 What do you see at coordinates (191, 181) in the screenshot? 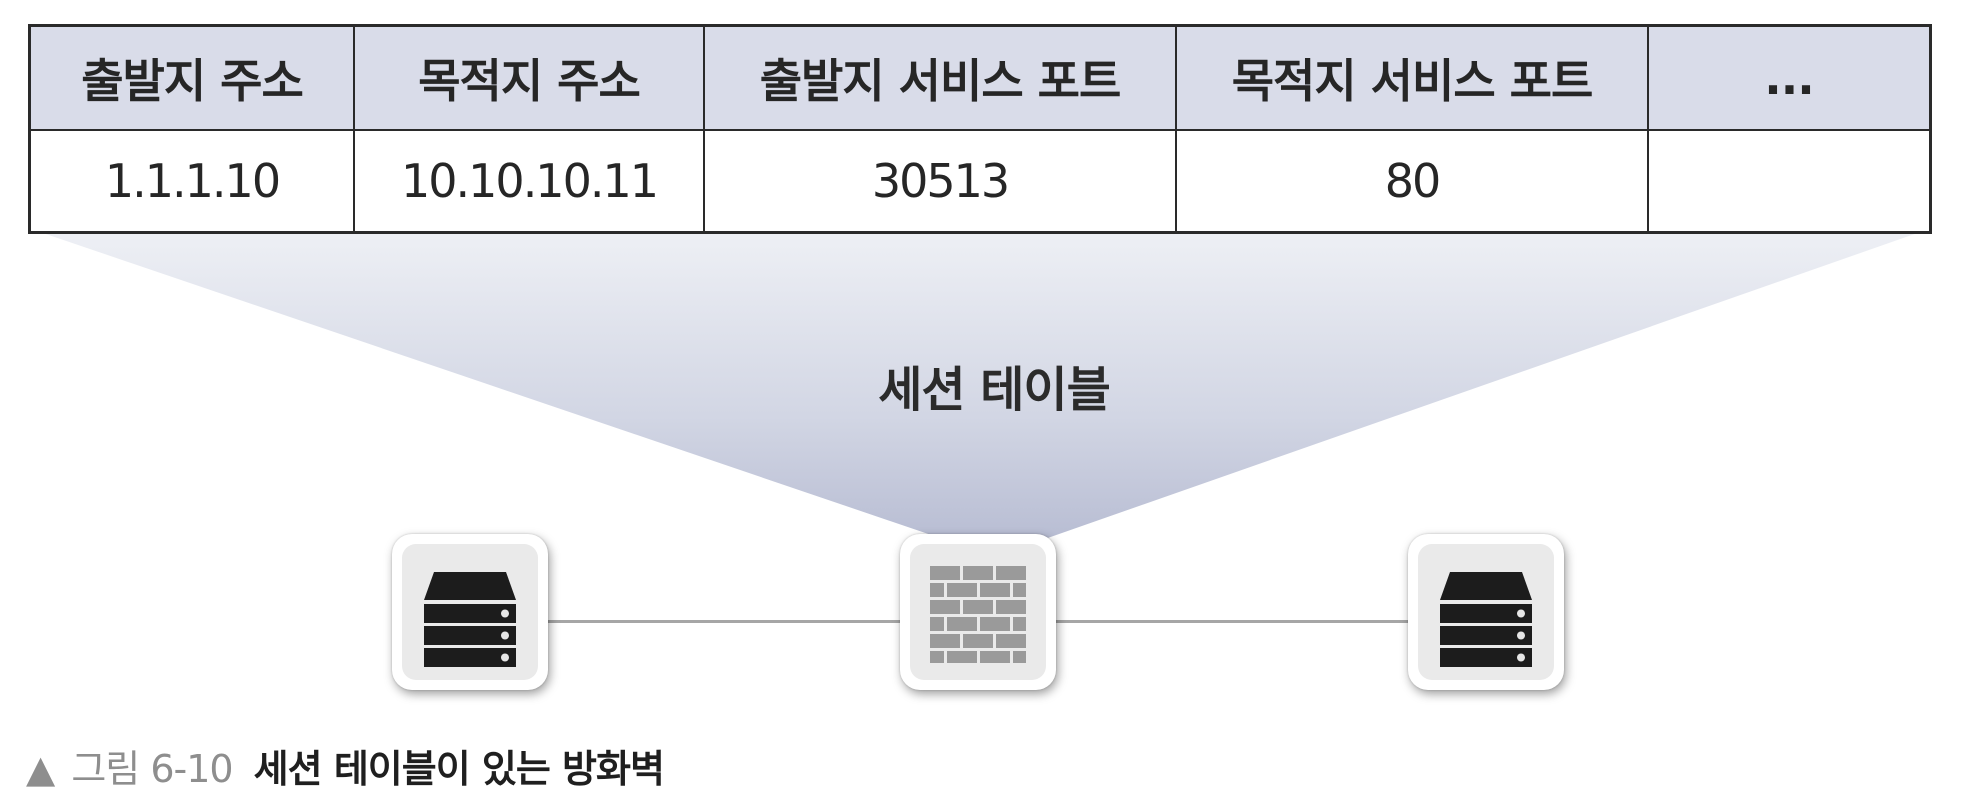
I see `cell-source-address: 1.1.1.10` at bounding box center [191, 181].